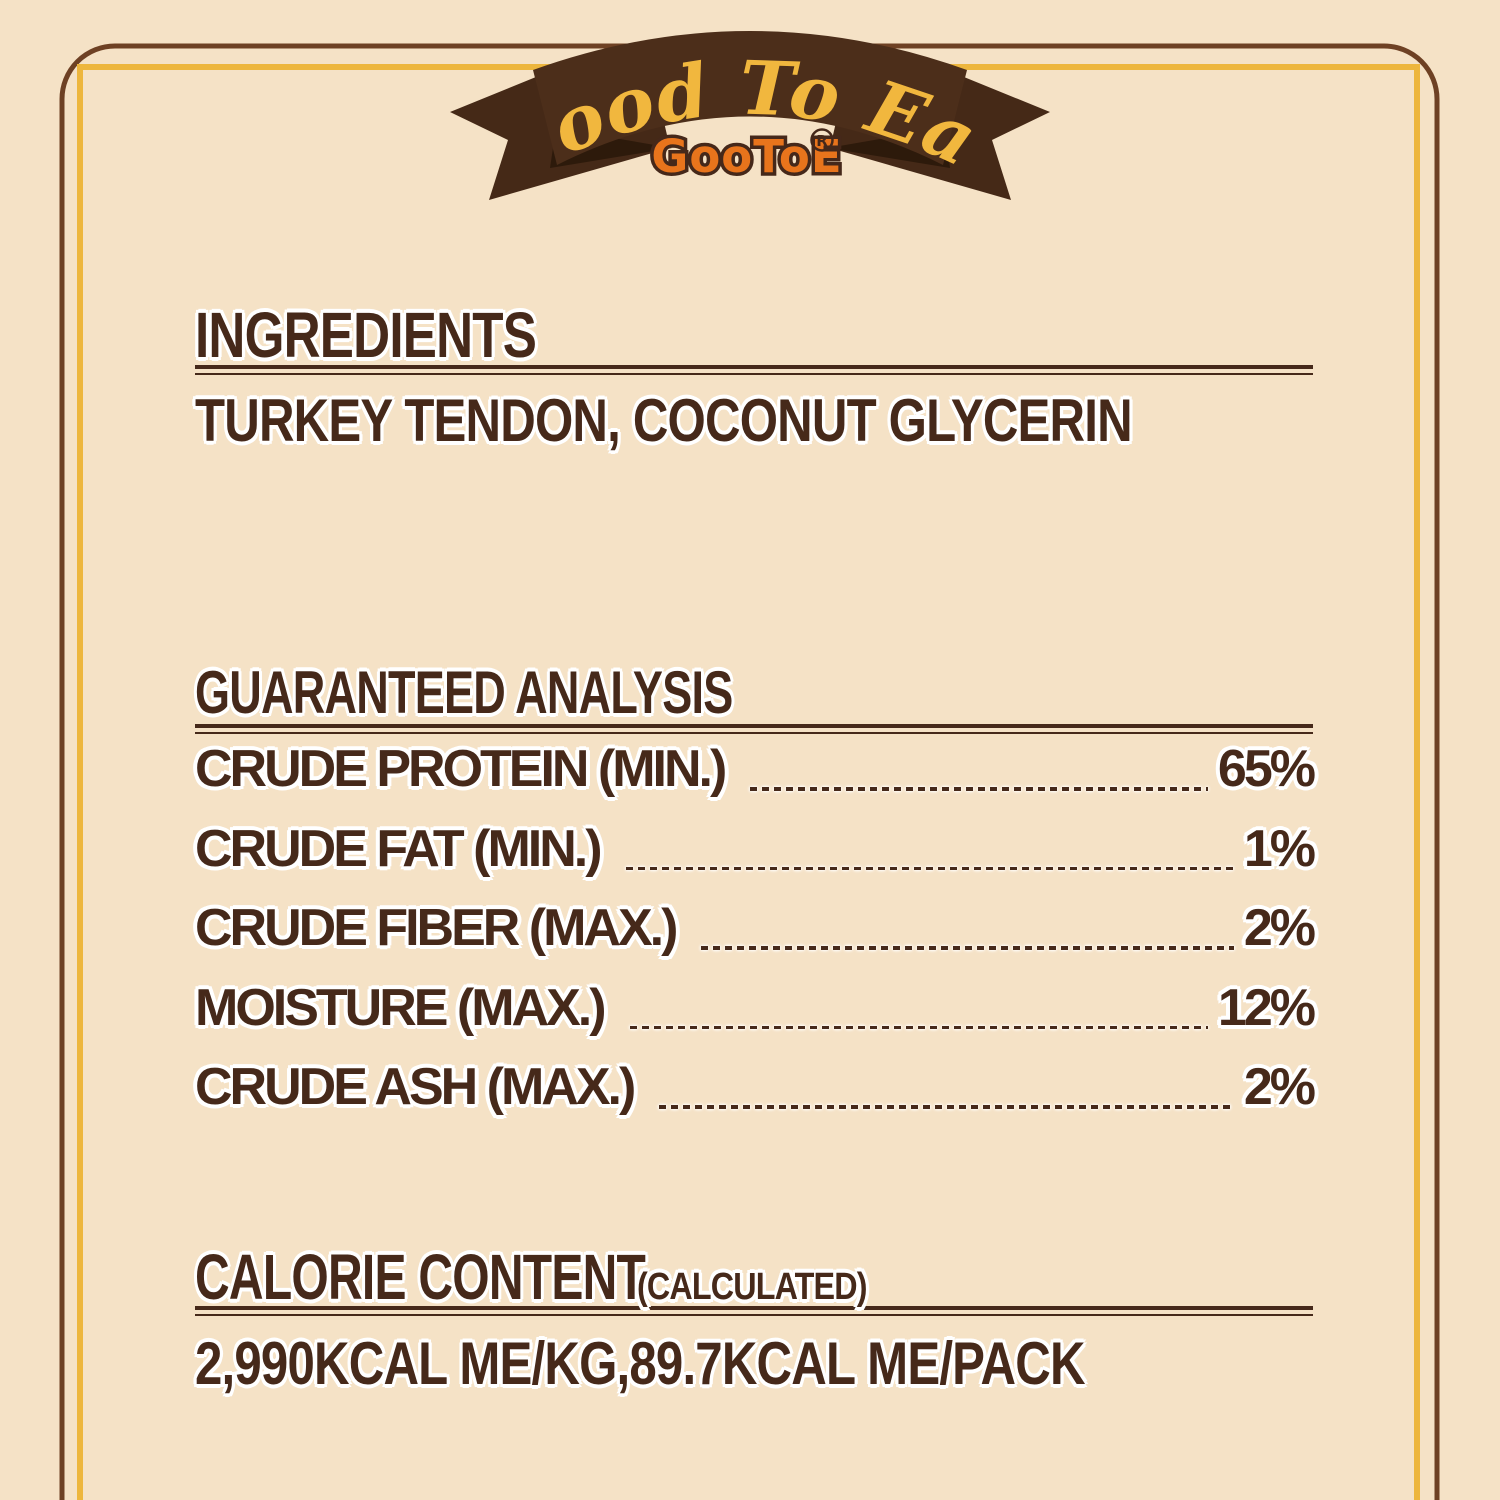  What do you see at coordinates (755, 862) in the screenshot?
I see `analysis-row: CRUDE FAT (MIN.) 1%` at bounding box center [755, 862].